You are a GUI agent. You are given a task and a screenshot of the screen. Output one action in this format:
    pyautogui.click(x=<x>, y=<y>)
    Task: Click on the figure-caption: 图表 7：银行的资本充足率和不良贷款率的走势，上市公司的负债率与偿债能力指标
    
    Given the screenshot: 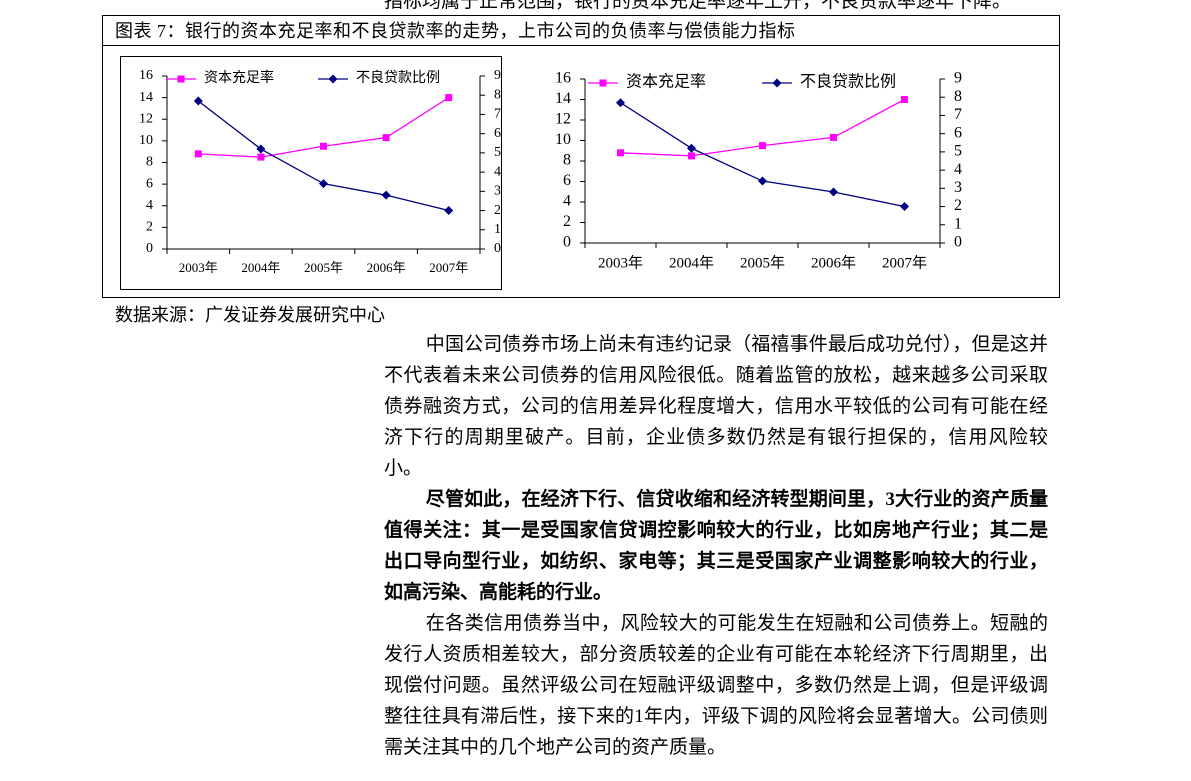 What is the action you would take?
    pyautogui.click(x=581, y=31)
    